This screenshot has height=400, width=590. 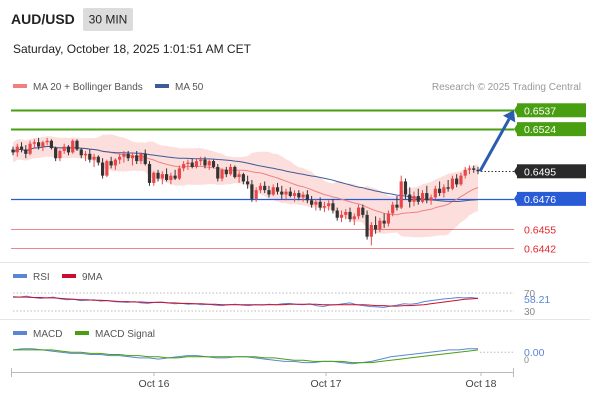 I want to click on projection-arrow, so click(x=497, y=141).